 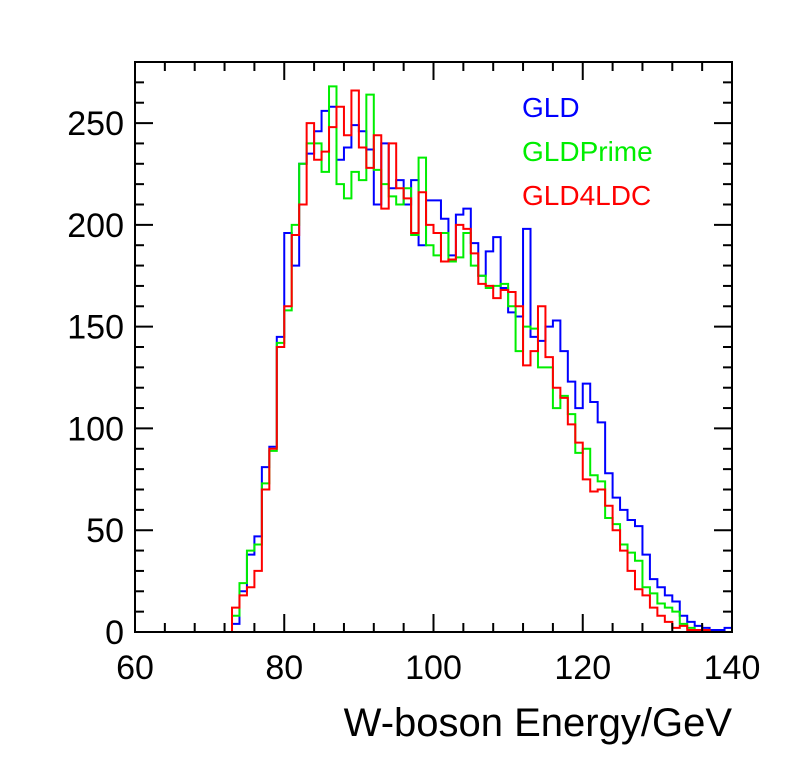 What do you see at coordinates (95, 328) in the screenshot?
I see `y-tick-label: 150` at bounding box center [95, 328].